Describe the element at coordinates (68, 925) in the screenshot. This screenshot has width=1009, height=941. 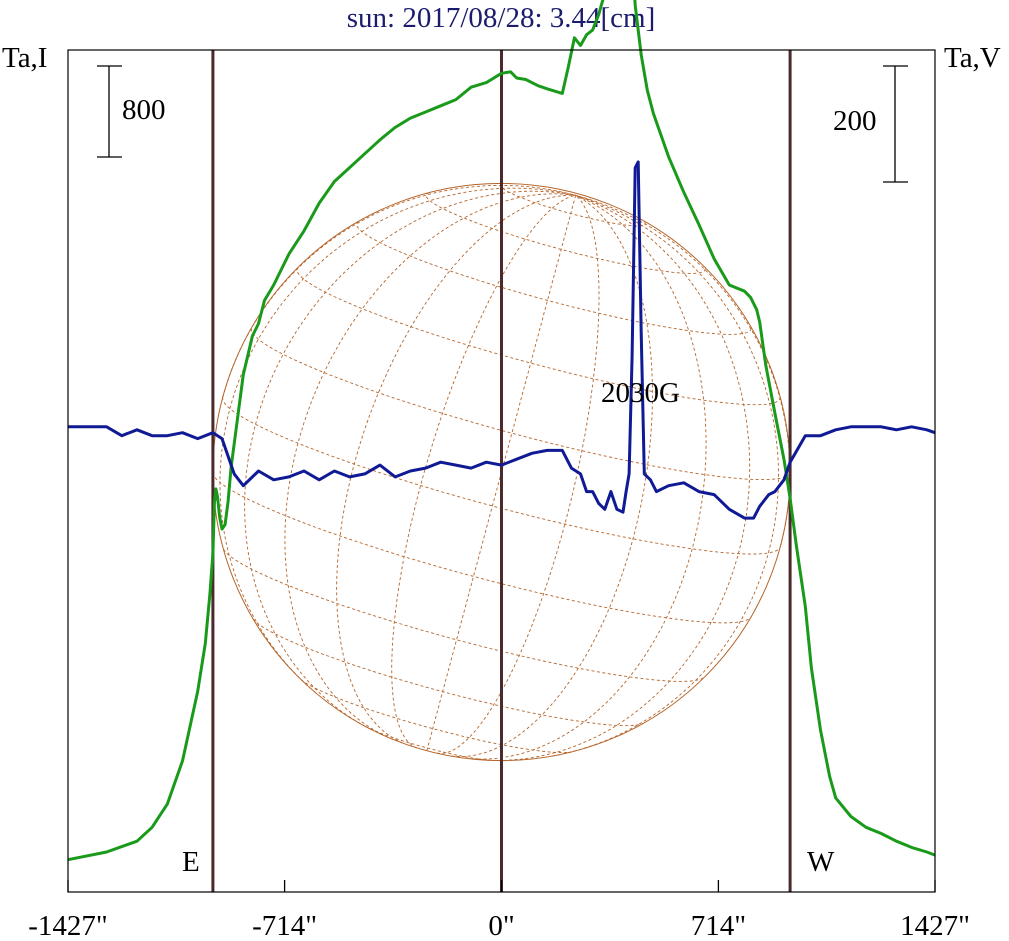
I see `x-tick-label: -1427"` at that location.